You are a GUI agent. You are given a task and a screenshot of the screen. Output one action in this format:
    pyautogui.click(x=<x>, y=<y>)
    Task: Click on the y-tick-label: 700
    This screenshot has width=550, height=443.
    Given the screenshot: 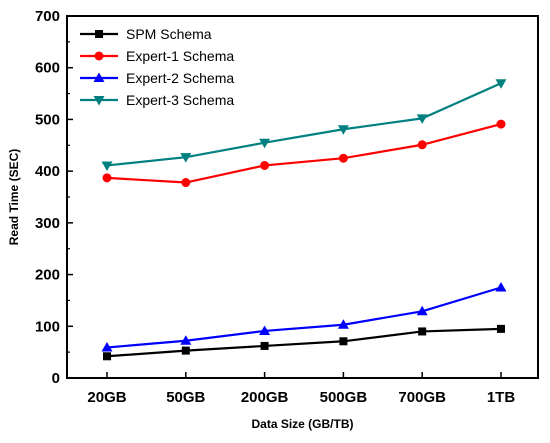 What is the action you would take?
    pyautogui.click(x=47, y=16)
    